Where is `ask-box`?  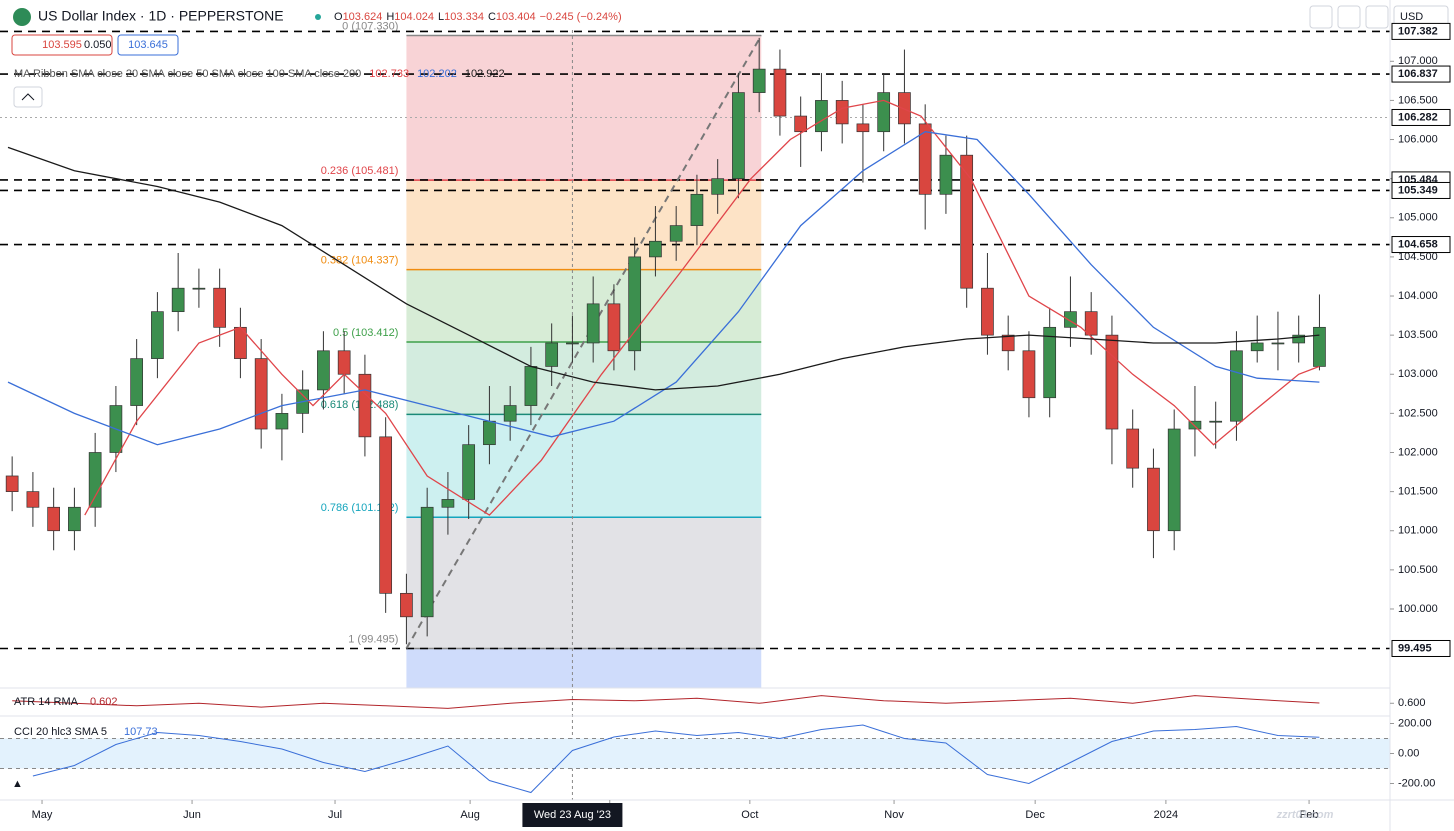 ask-box is located at coordinates (148, 45).